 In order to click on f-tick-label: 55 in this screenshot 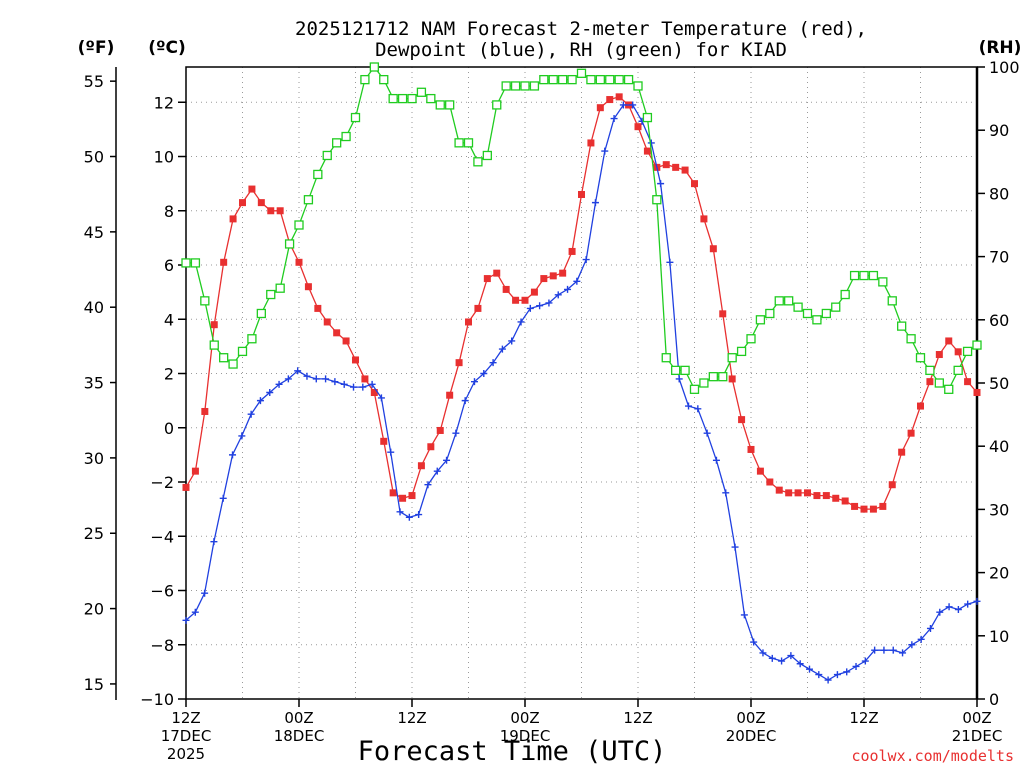, I will do `click(94, 81)`.